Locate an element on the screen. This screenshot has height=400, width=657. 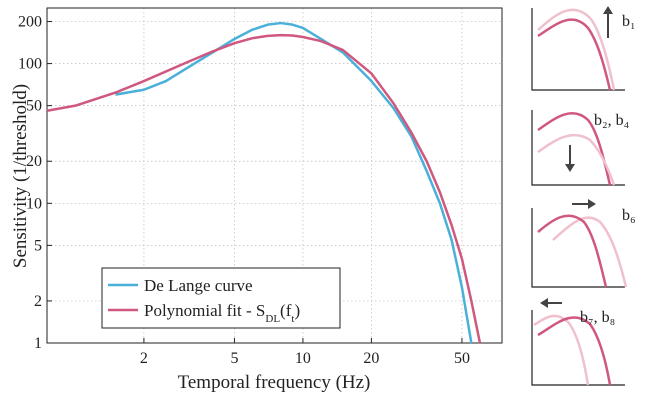
x-axis-label: Temporal frequency (Hz) is located at coordinates (274, 382).